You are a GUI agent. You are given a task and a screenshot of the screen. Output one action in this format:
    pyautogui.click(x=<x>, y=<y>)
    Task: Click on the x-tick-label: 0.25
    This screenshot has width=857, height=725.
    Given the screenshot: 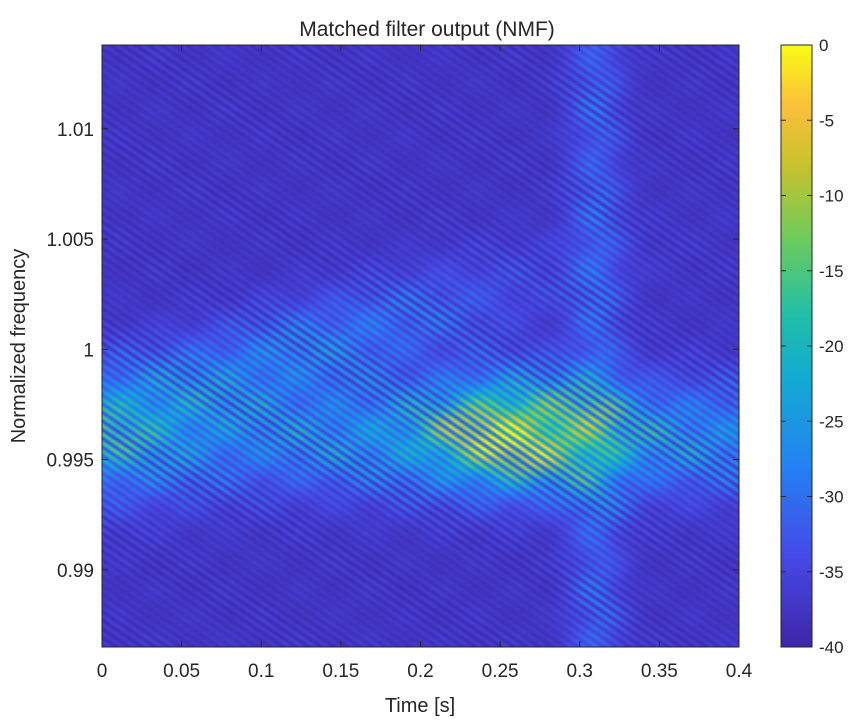 What is the action you would take?
    pyautogui.click(x=500, y=671)
    